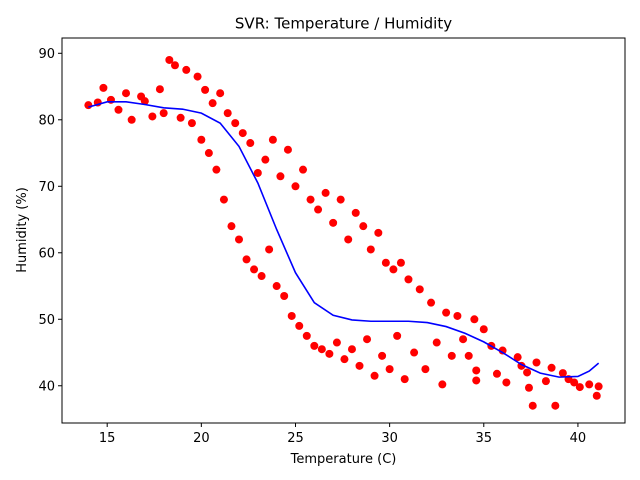 This screenshot has height=480, width=640. I want to click on y-axis-ticks: 40 50 60 70 80 90, so click(50, 220).